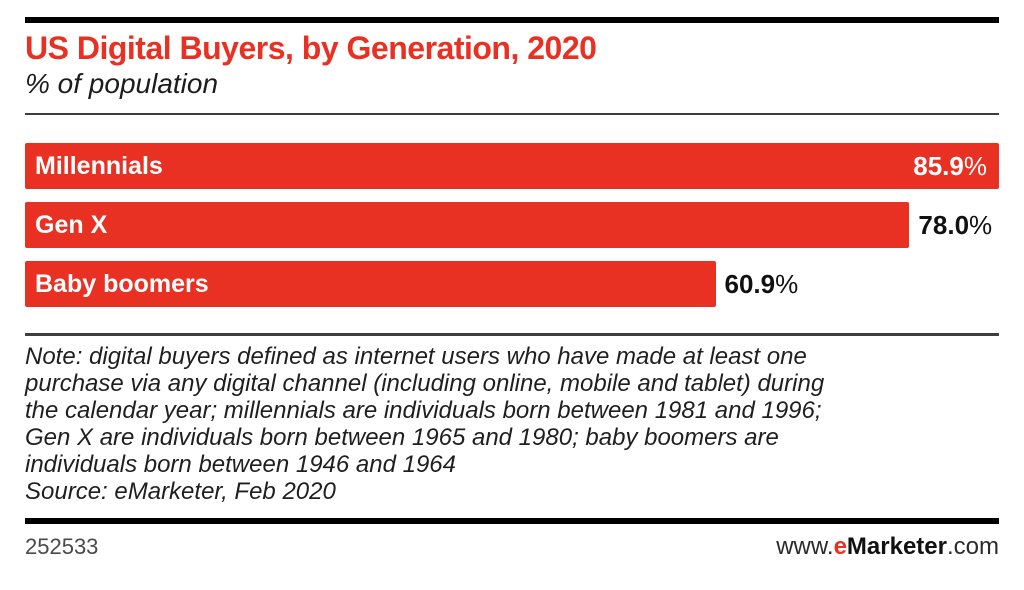 The height and width of the screenshot is (590, 1024). Describe the element at coordinates (512, 547) in the screenshot. I see `footer: 252533 www.eMarketer.com` at that location.